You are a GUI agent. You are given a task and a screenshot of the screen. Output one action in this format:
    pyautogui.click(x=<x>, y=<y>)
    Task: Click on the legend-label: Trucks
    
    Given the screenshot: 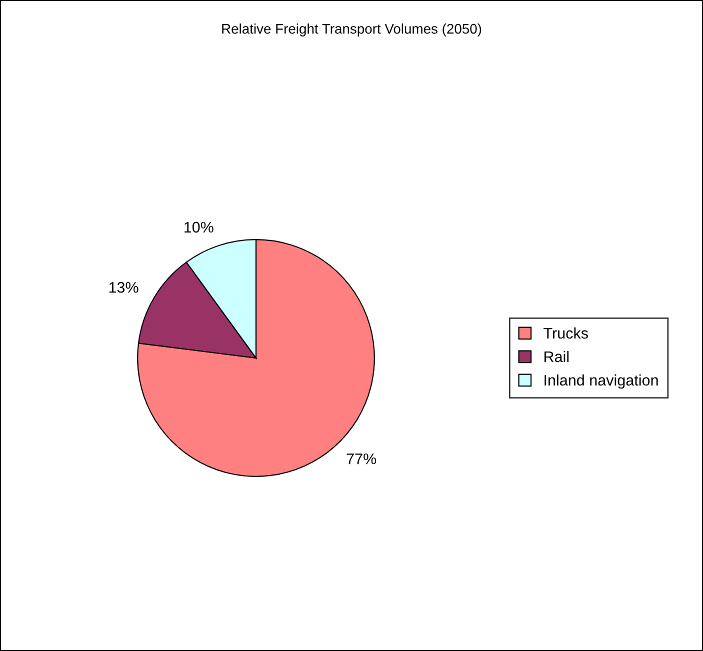 What is the action you would take?
    pyautogui.click(x=566, y=333)
    